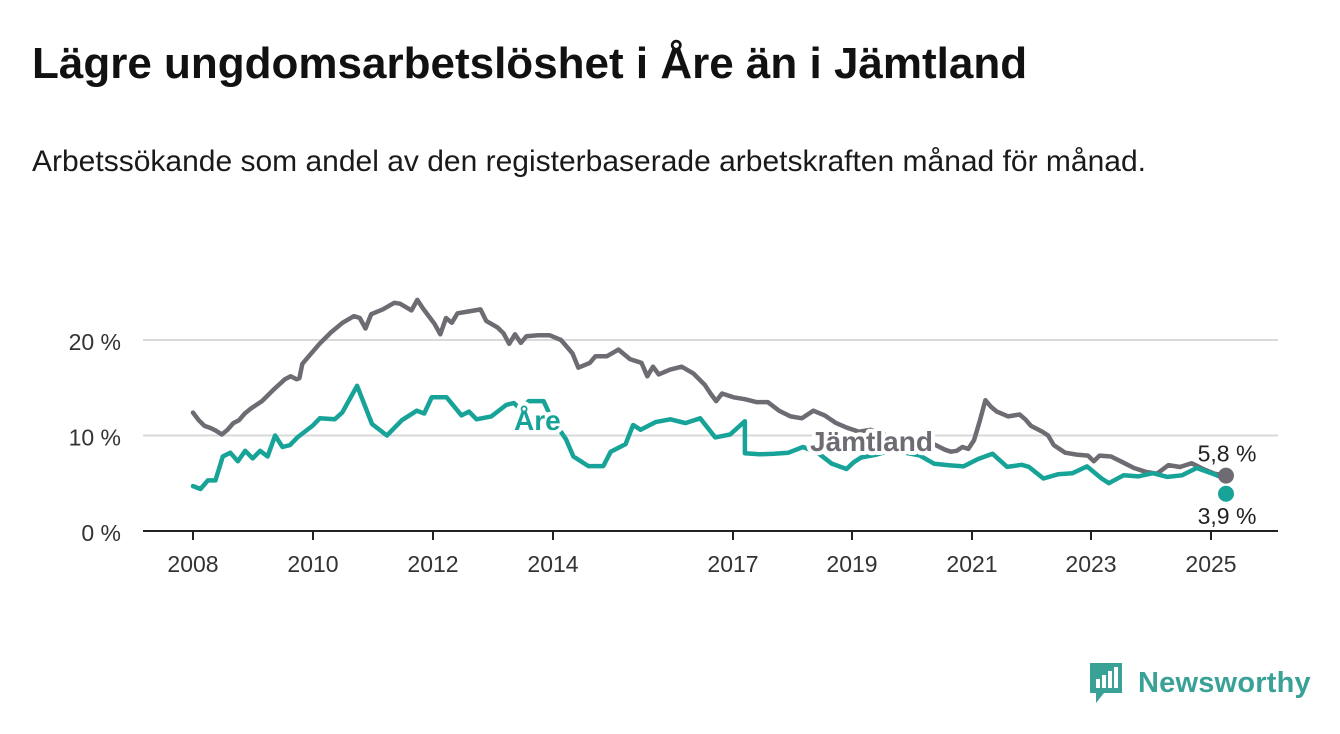 The width and height of the screenshot is (1340, 734). Describe the element at coordinates (1224, 682) in the screenshot. I see `brand-name: Newsworthy` at that location.